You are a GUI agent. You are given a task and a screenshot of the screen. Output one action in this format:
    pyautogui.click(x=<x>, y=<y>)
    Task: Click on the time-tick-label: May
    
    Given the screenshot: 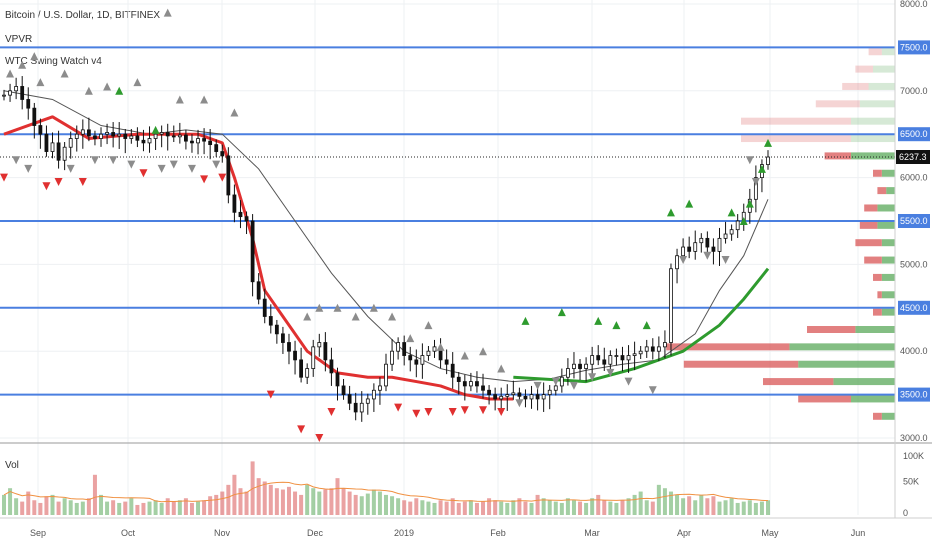 What is the action you would take?
    pyautogui.click(x=770, y=533)
    